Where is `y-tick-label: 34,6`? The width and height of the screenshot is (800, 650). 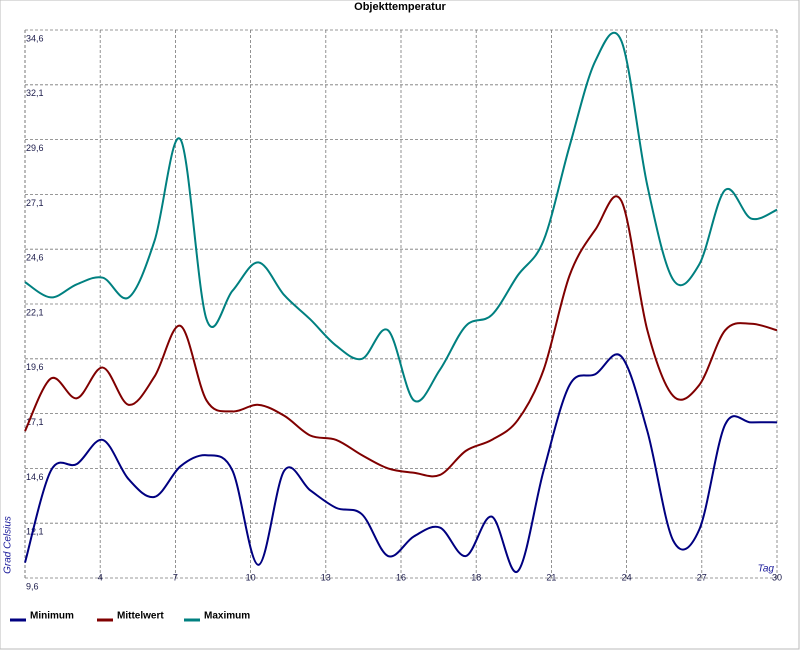
y-tick-label: 34,6 is located at coordinates (35, 38).